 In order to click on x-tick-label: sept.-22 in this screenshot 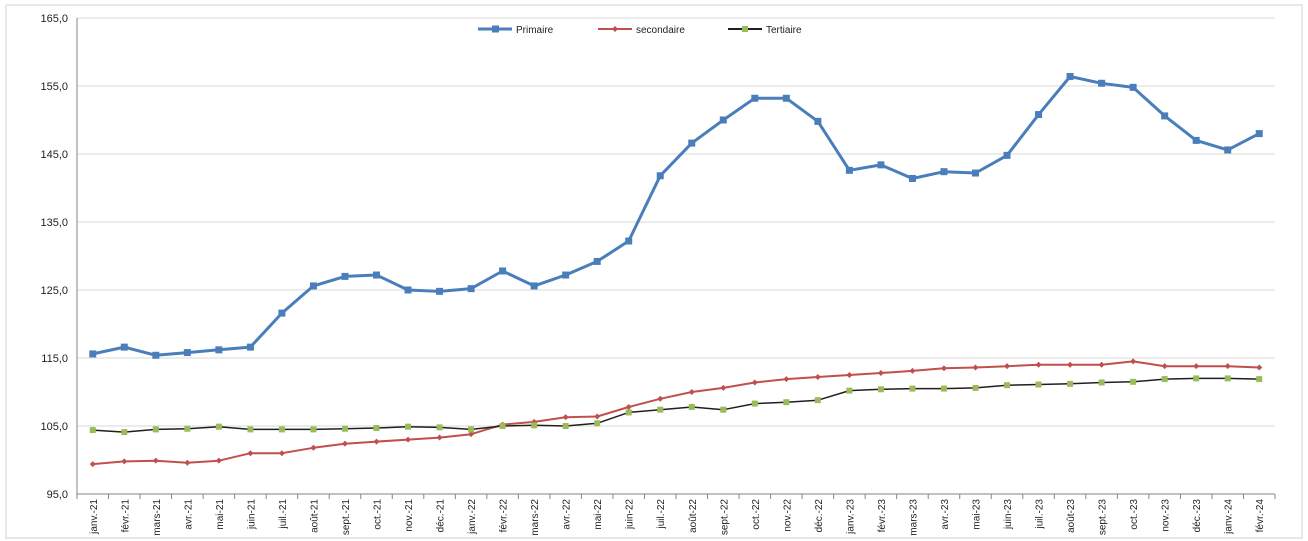, I will do `click(724, 517)`.